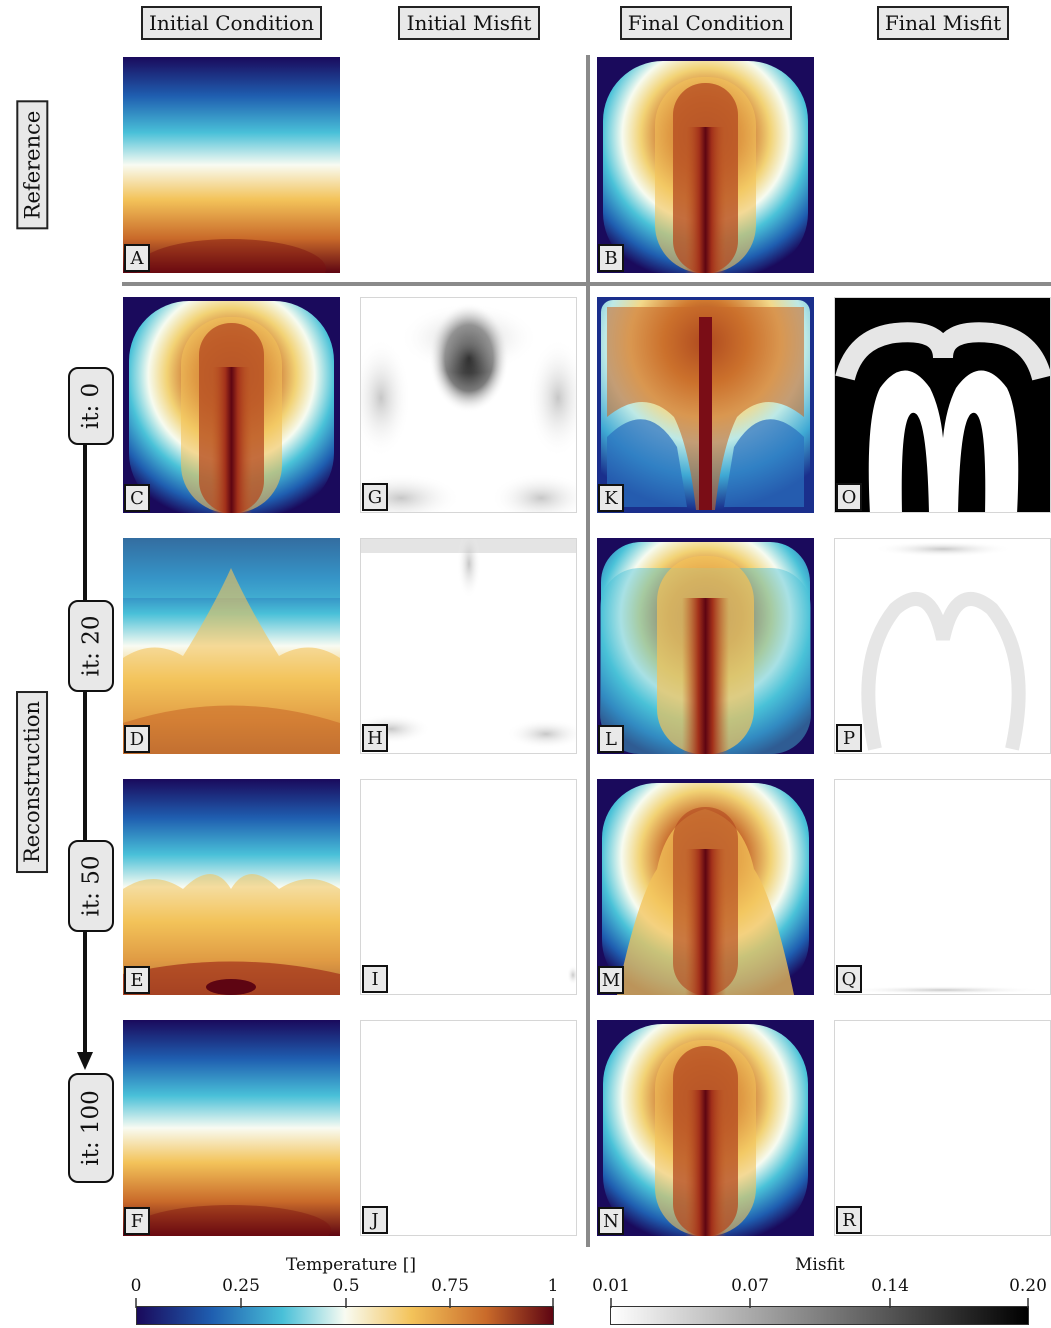  I want to click on panel-label: R, so click(849, 1220).